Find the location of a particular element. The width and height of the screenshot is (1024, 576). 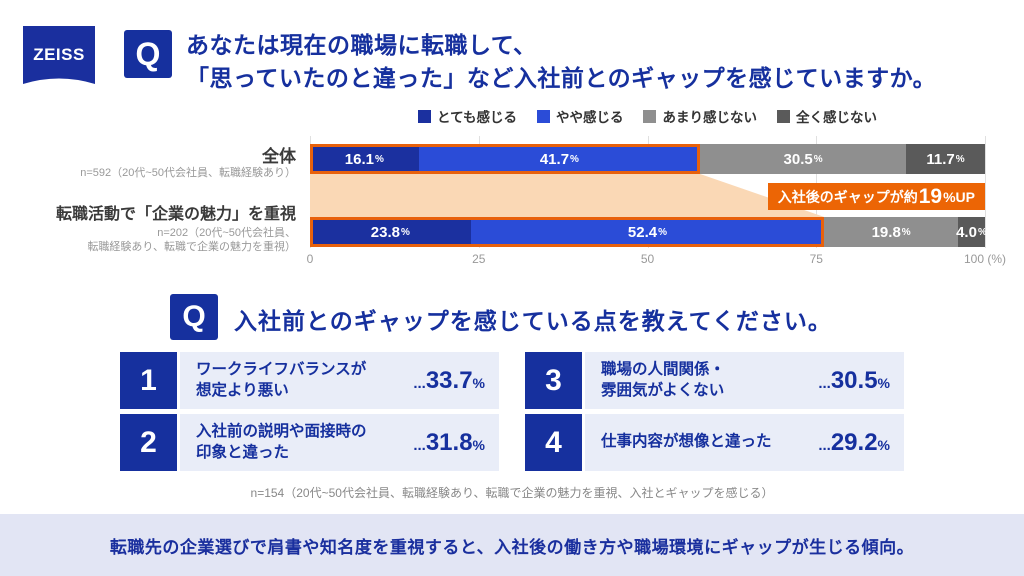

q2-badge: Q is located at coordinates (194, 317).